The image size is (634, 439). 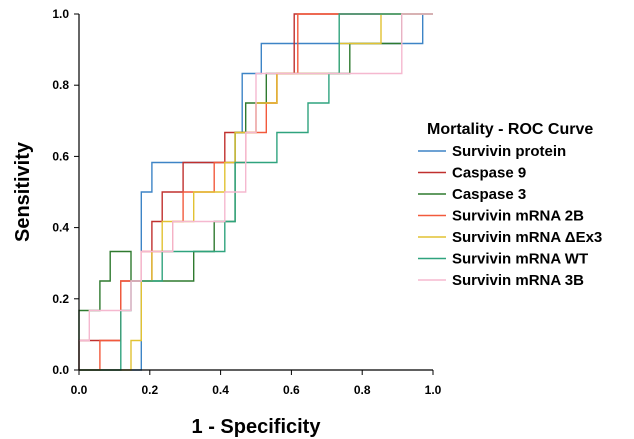 I want to click on y-tick-label: 0.4, so click(x=60, y=228).